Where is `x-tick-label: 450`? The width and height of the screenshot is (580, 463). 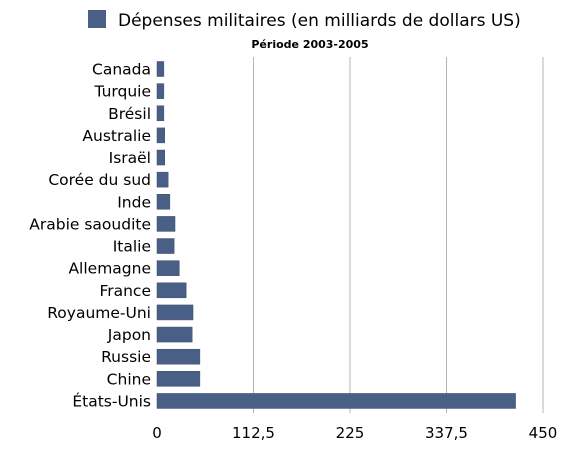
x-tick-label: 450 is located at coordinates (543, 433).